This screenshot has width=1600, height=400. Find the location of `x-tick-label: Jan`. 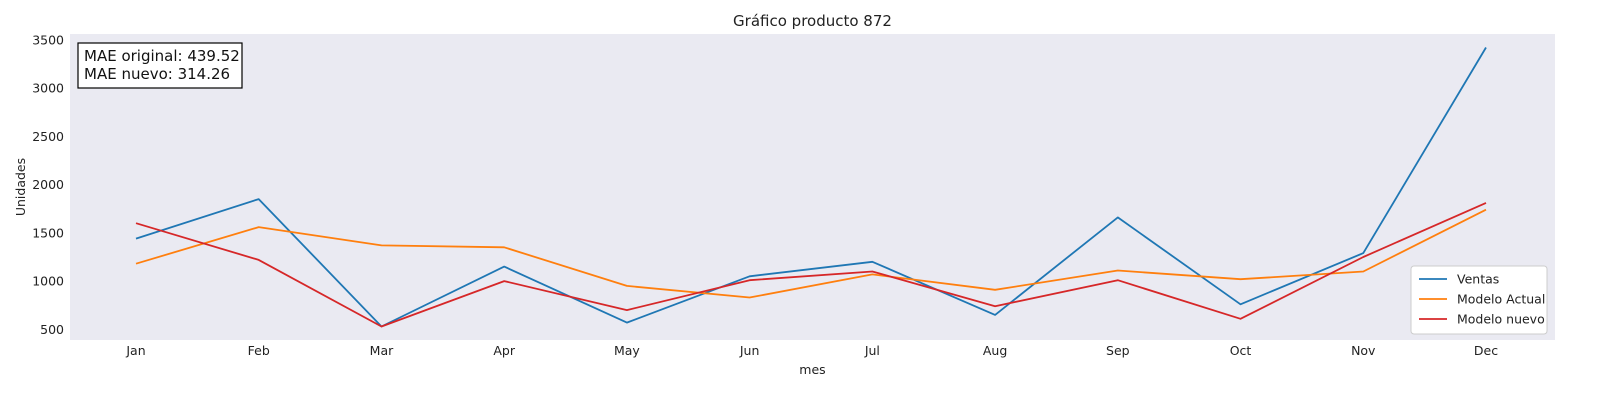

x-tick-label: Jan is located at coordinates (135, 350).